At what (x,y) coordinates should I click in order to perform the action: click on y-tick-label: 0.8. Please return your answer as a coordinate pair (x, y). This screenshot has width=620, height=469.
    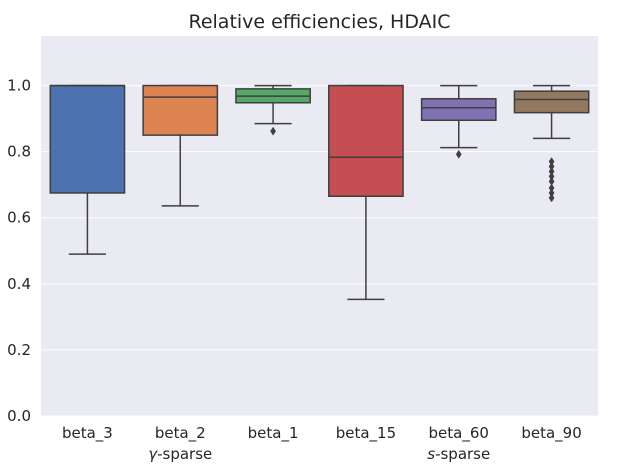
    Looking at the image, I should click on (19, 152).